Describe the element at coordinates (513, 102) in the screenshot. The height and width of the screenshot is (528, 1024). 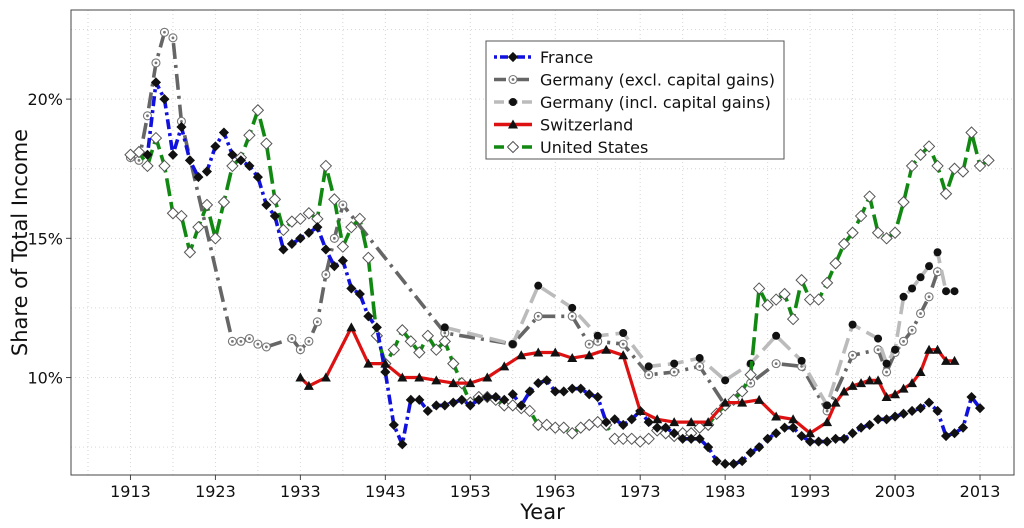
I see `legend-marker-germany-incl-capital-gains` at that location.